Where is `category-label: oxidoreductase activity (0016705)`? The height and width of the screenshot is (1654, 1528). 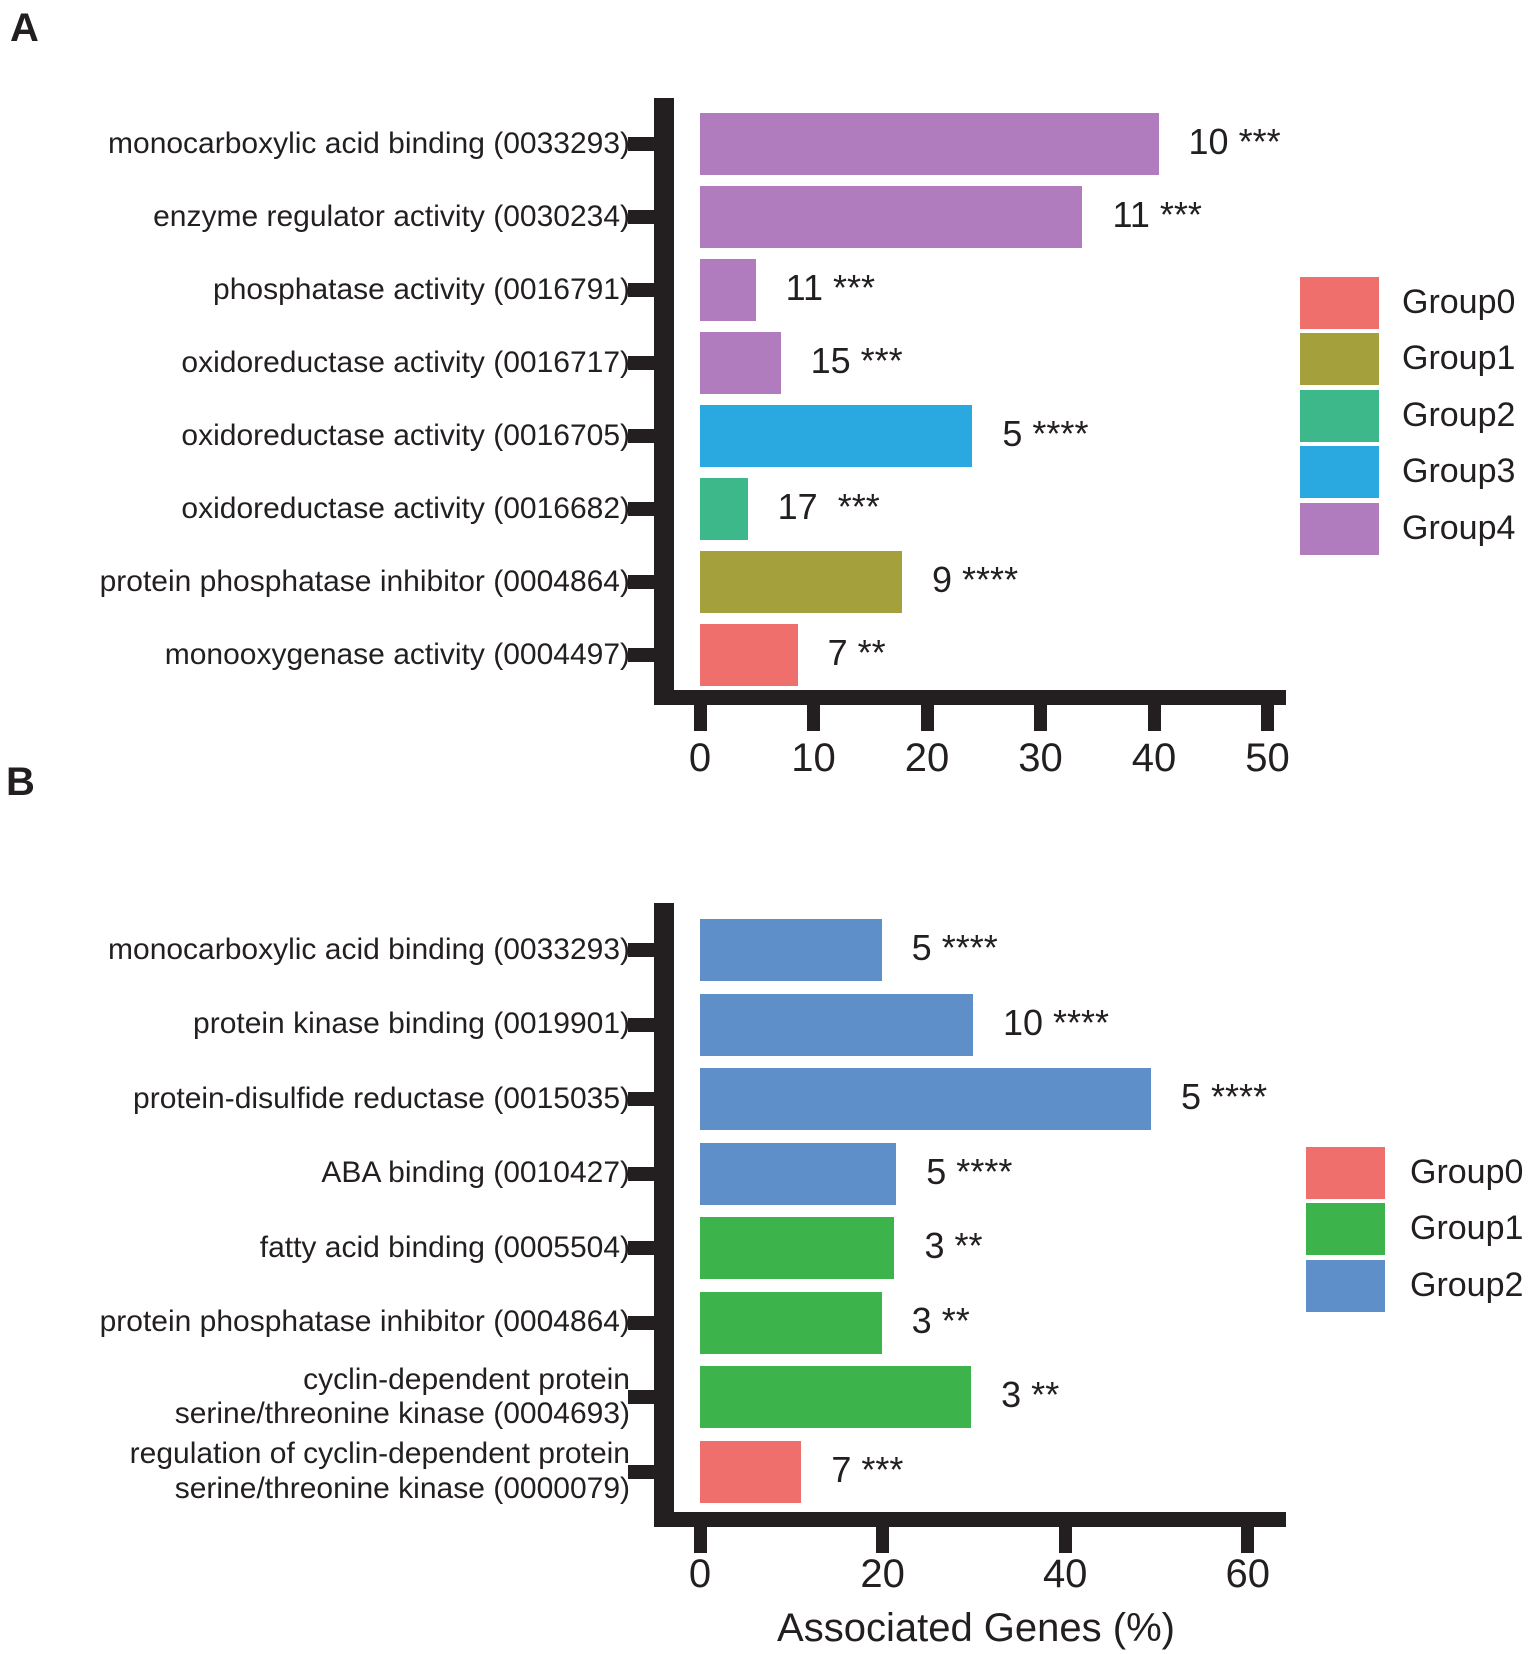
category-label: oxidoreductase activity (0016705) is located at coordinates (315, 436).